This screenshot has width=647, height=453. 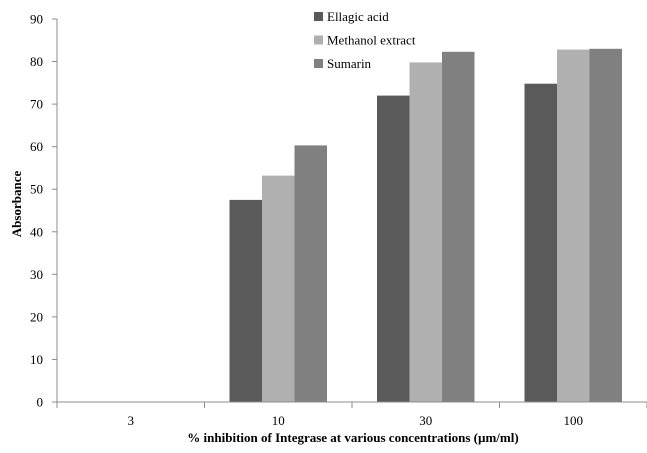 I want to click on y-tick-label: 0, so click(x=40, y=402).